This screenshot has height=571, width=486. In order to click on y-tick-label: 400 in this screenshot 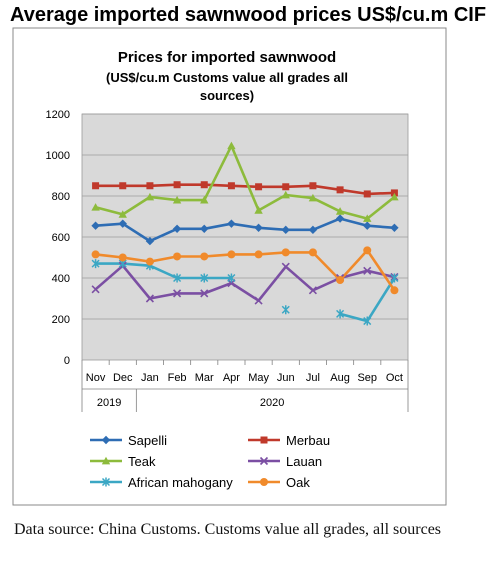, I will do `click(61, 279)`.